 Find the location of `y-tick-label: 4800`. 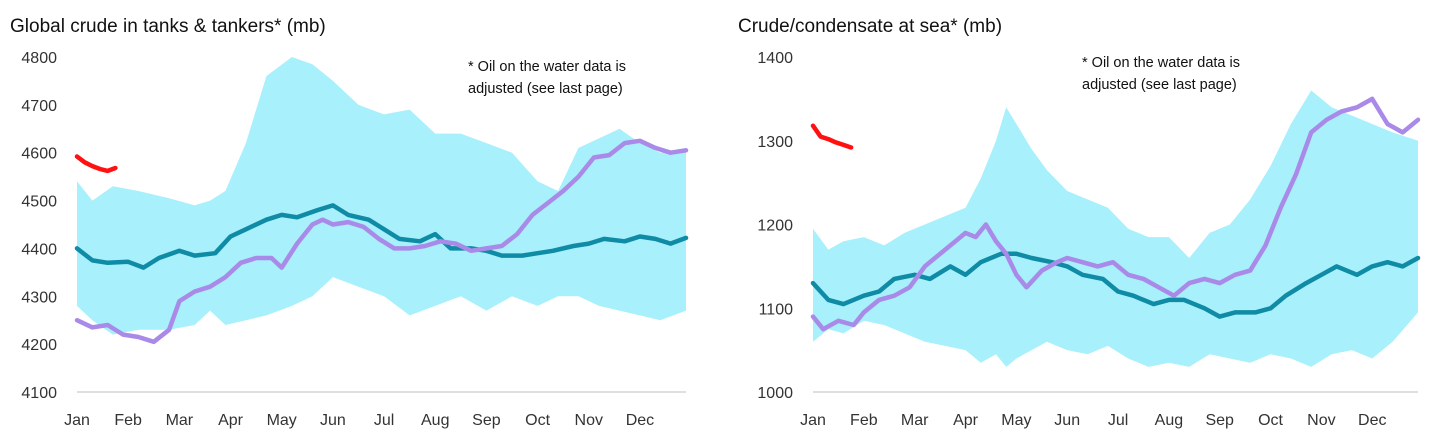

y-tick-label: 4800 is located at coordinates (39, 58).